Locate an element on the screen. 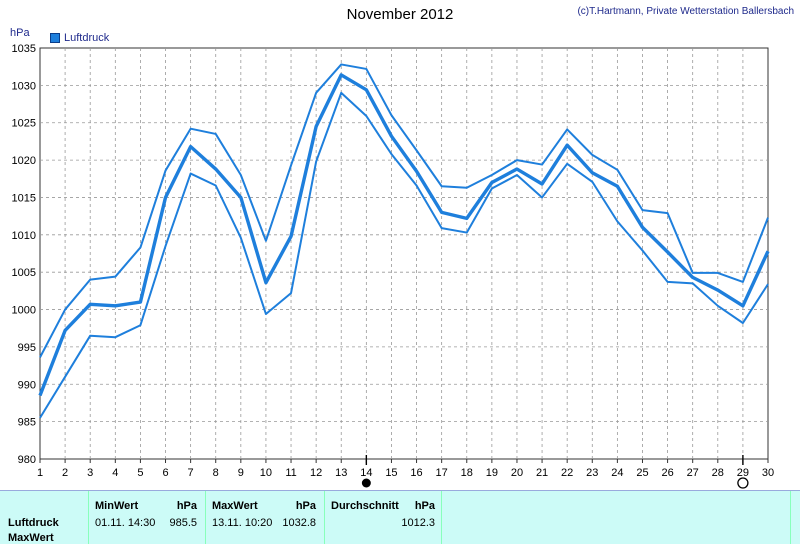  legend: Luftdruck is located at coordinates (79, 38).